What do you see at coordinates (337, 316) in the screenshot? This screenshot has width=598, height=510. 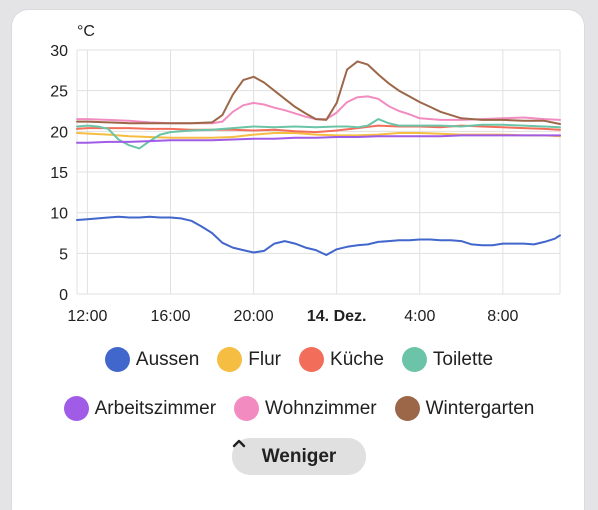 I see `x-tick-label: 14. Dez.` at bounding box center [337, 316].